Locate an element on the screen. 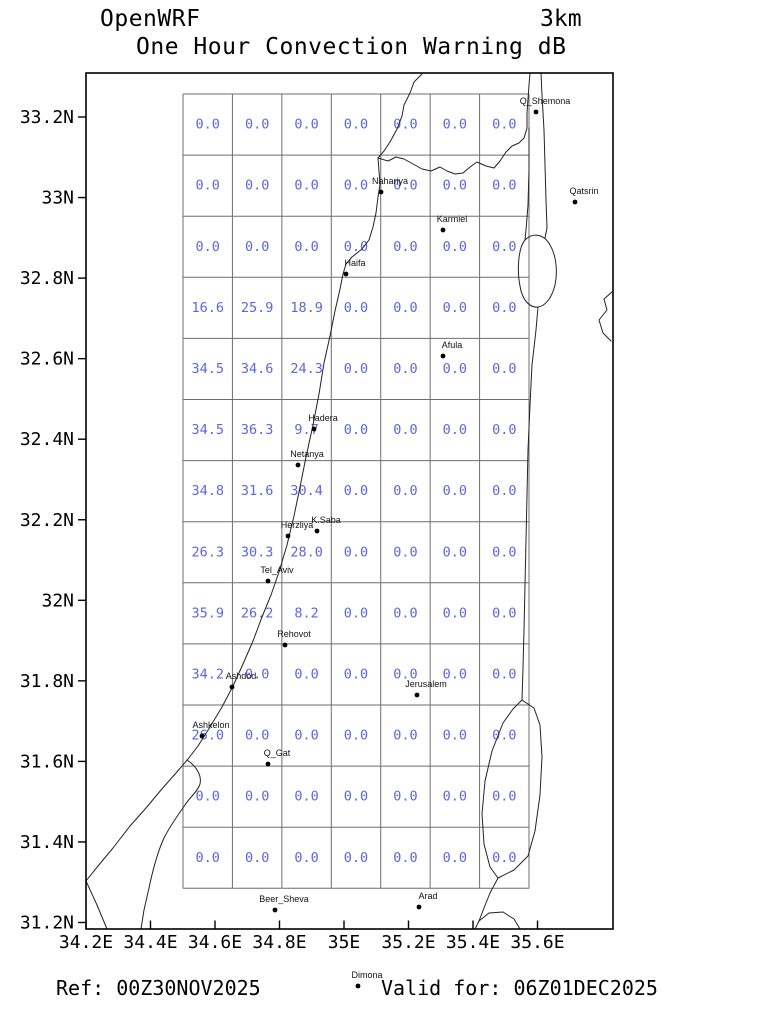  city-label-qatsrin: Qatsrin is located at coordinates (583, 191).